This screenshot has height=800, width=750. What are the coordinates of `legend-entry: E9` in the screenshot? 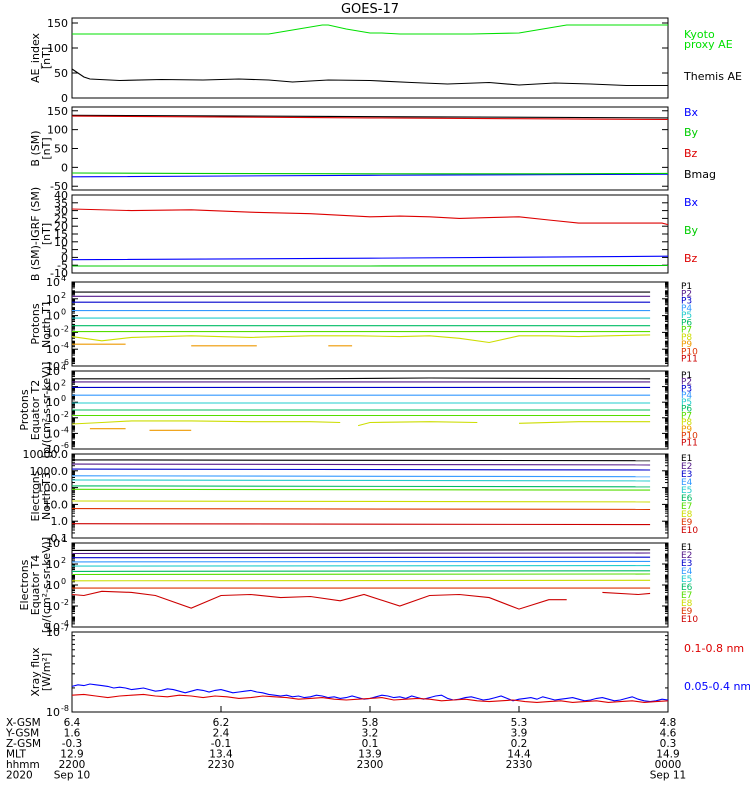 It's located at (687, 612).